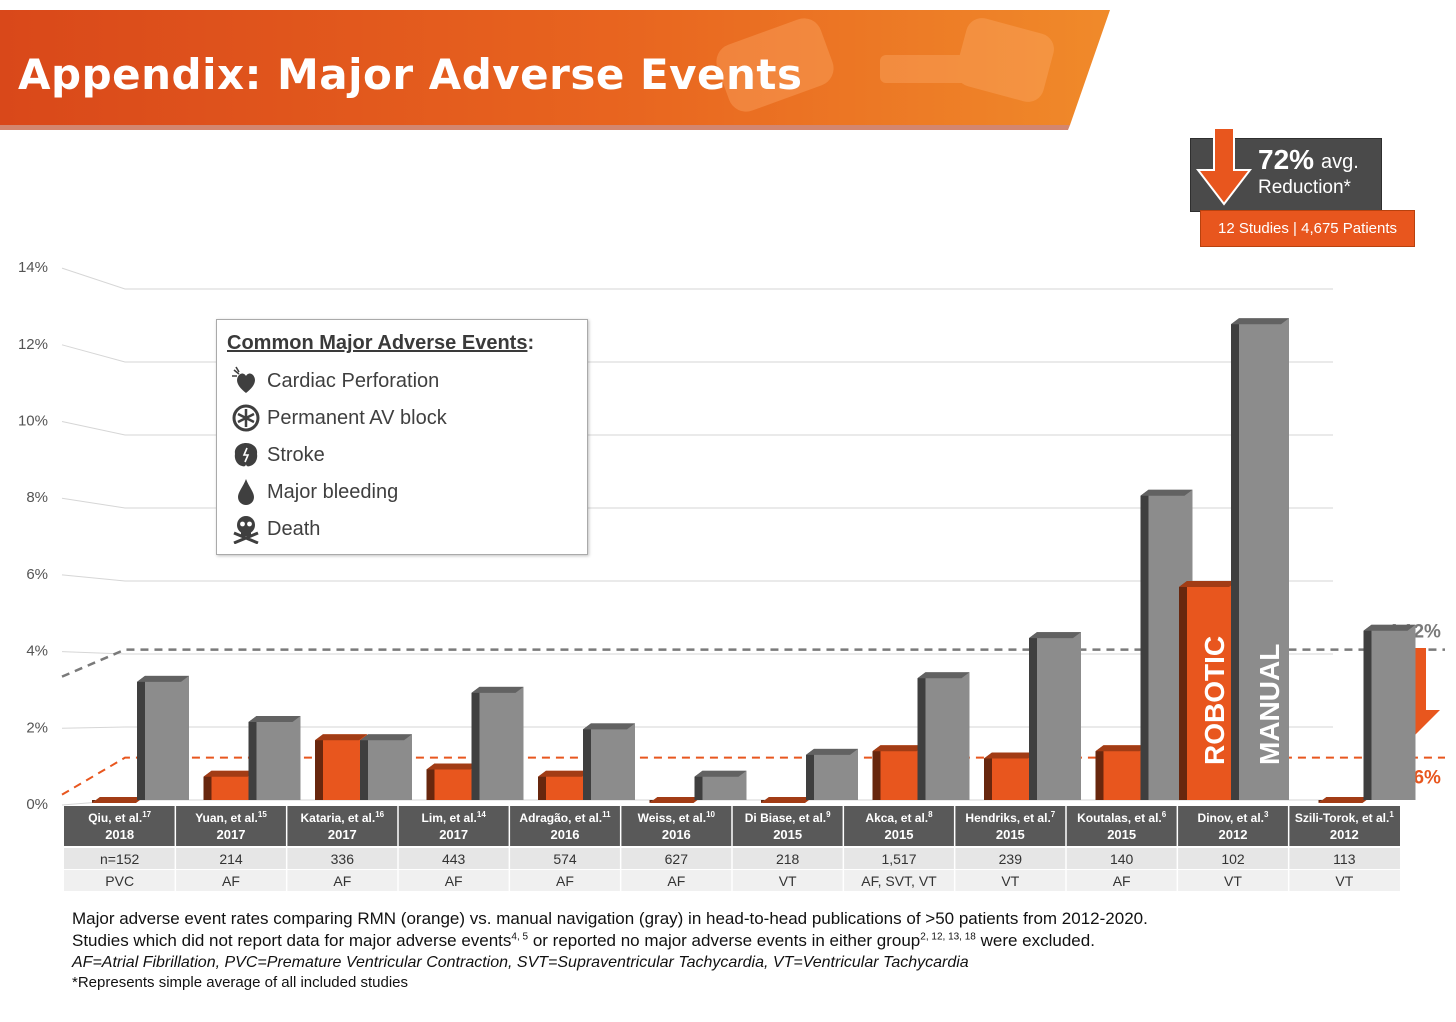  What do you see at coordinates (1286, 159) in the screenshot?
I see `callout-percent: 72%` at bounding box center [1286, 159].